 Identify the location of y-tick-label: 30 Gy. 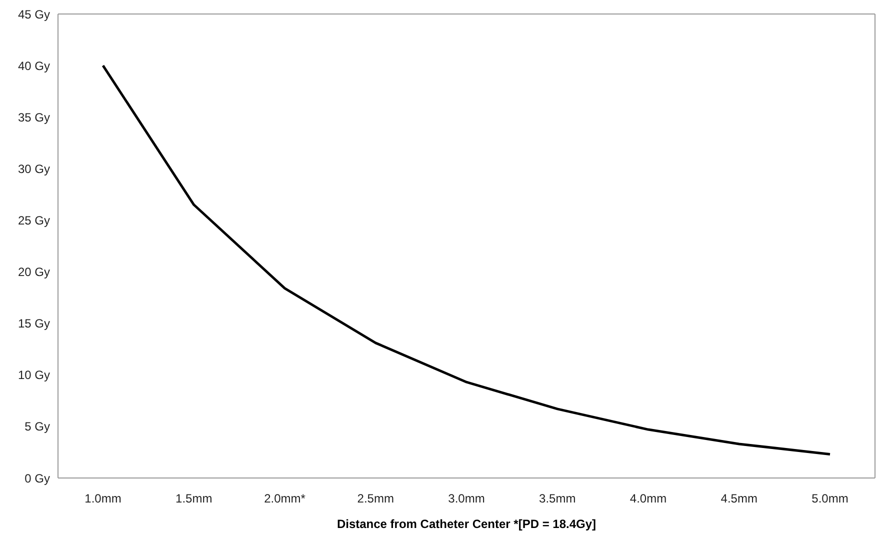
(34, 169).